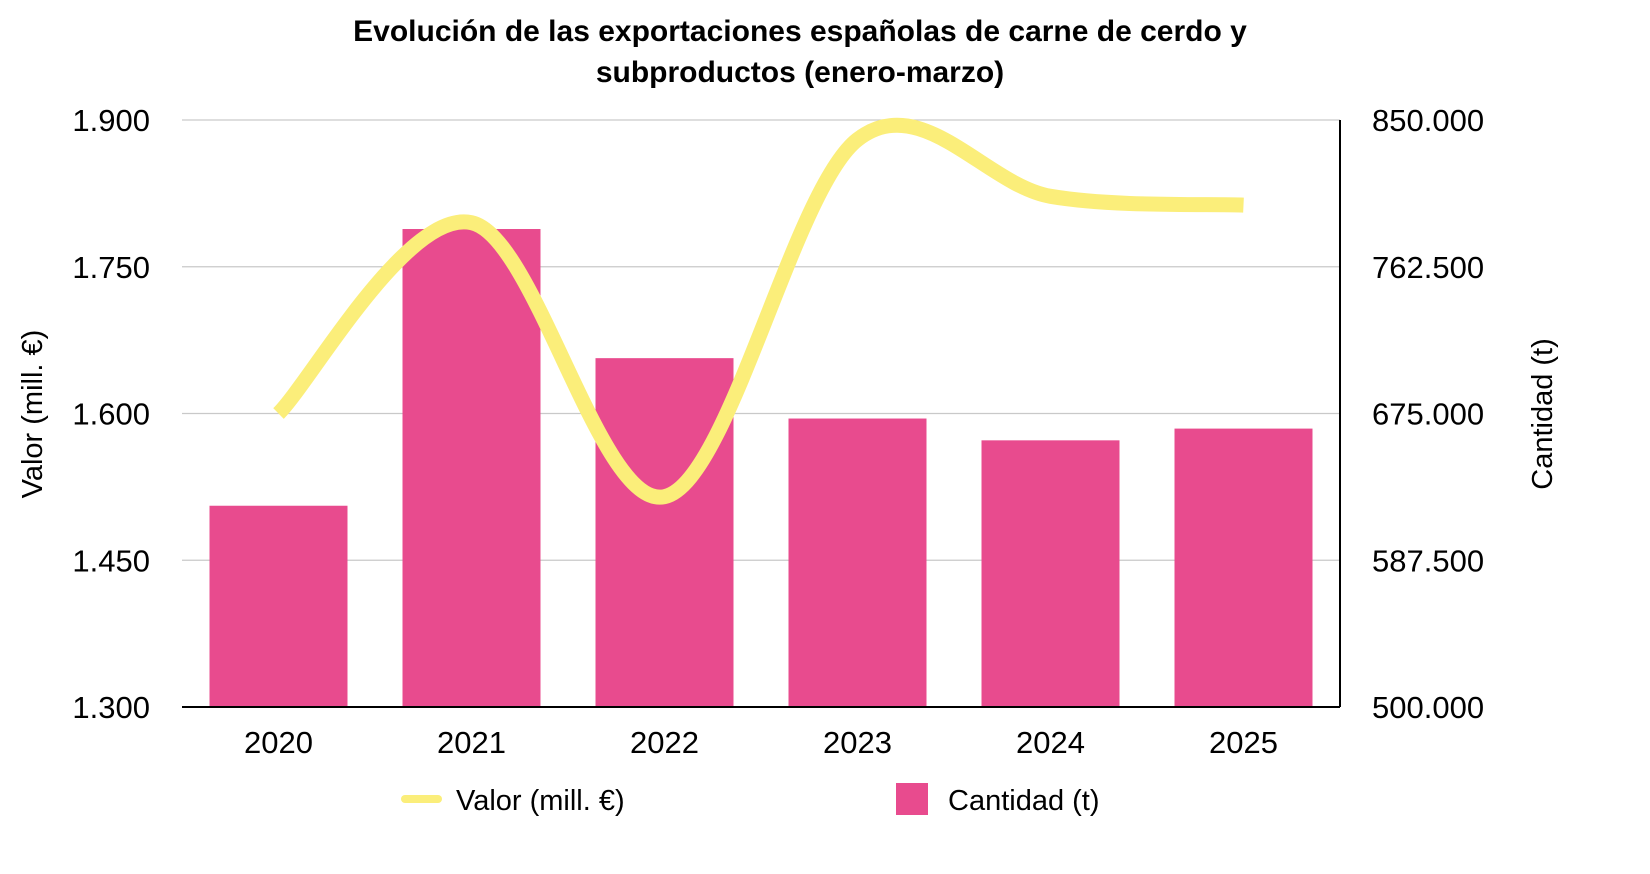 This screenshot has width=1650, height=874. I want to click on x-tick-2021: 2021, so click(471, 742).